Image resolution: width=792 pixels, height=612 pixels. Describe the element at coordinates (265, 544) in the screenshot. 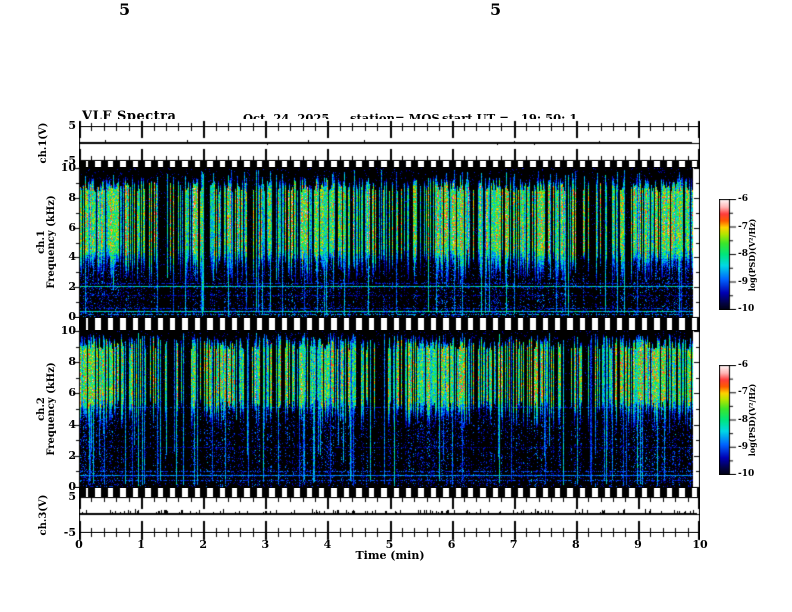

I see `x-tick-label: 3` at that location.